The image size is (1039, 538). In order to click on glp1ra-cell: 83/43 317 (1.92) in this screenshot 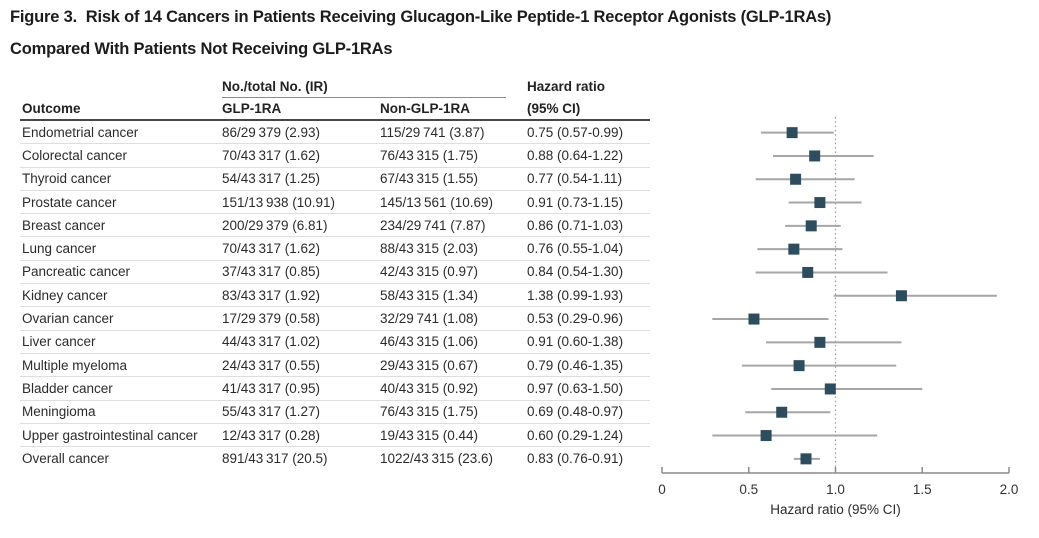, I will do `click(271, 295)`.